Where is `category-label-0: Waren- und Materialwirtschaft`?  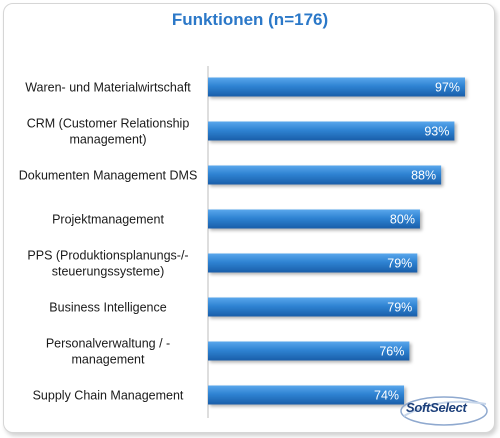
category-label-0: Waren- und Materialwirtschaft is located at coordinates (108, 88).